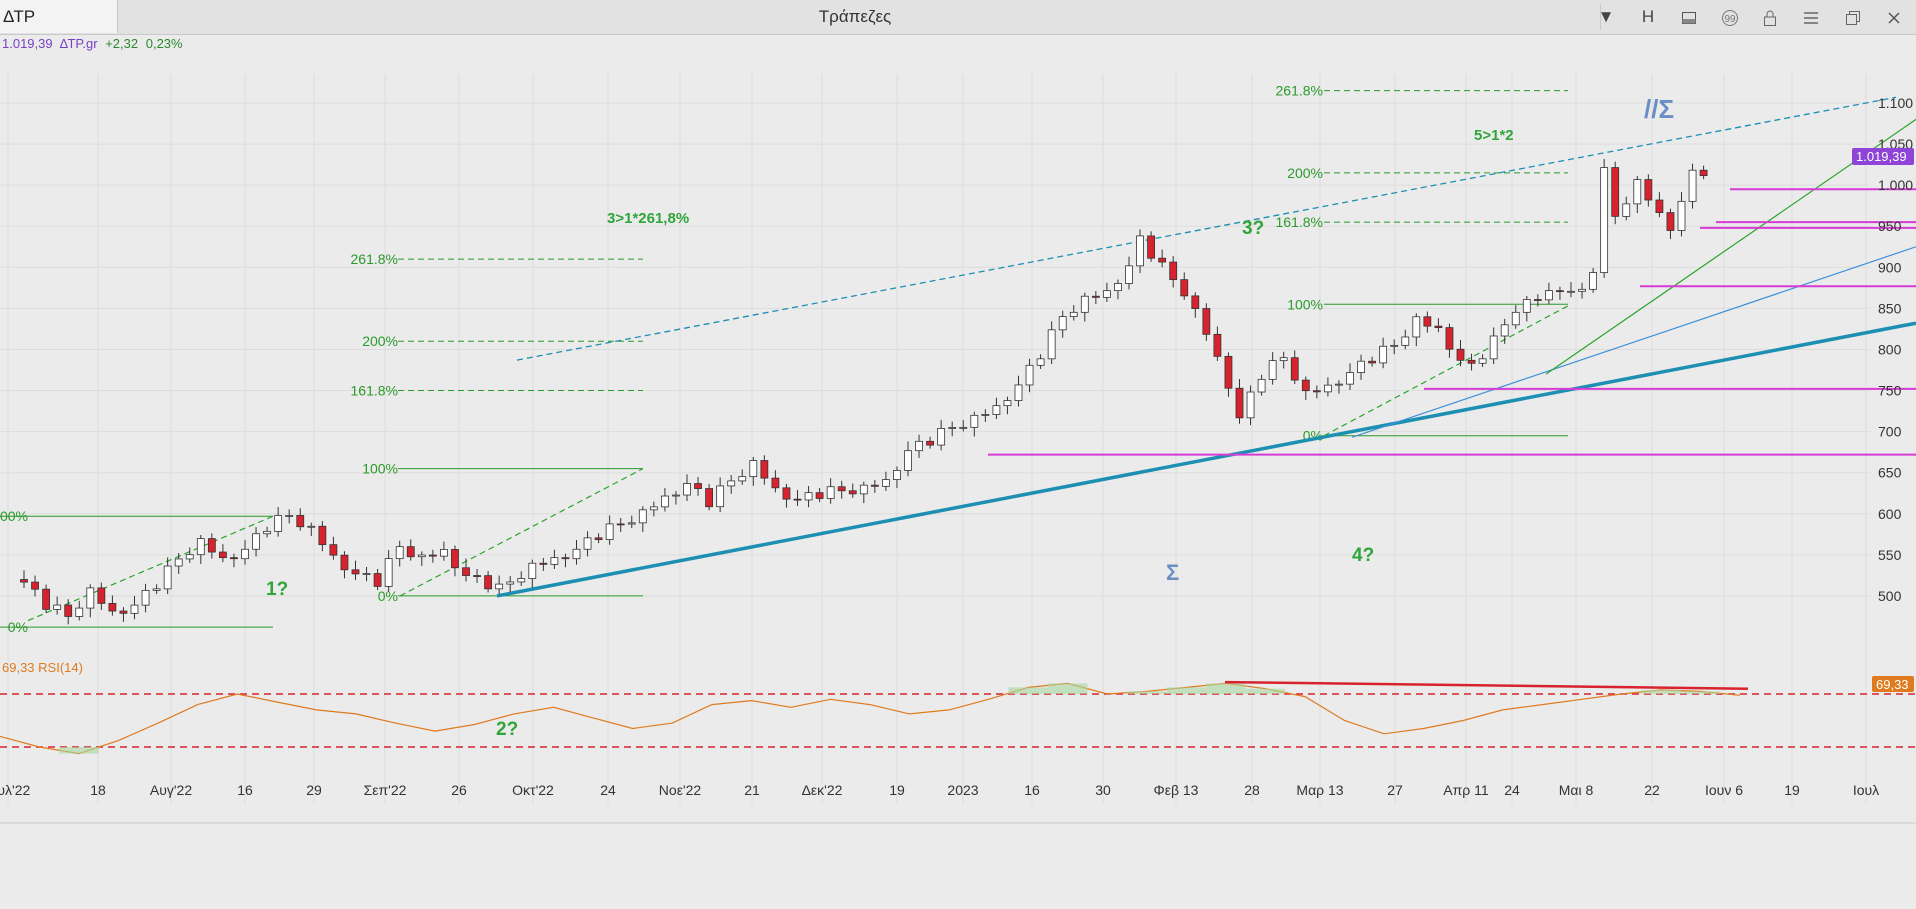 The width and height of the screenshot is (1916, 909). What do you see at coordinates (1395, 790) in the screenshot?
I see `x-tick-label: 27` at bounding box center [1395, 790].